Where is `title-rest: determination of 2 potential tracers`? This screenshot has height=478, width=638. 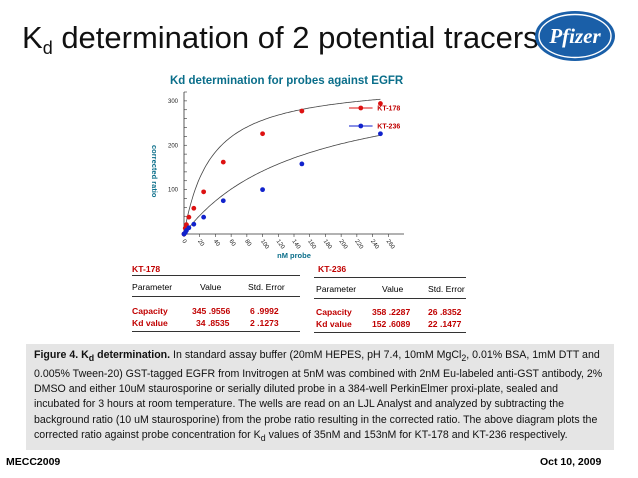 title-rest: determination of 2 potential tracers is located at coordinates (295, 37).